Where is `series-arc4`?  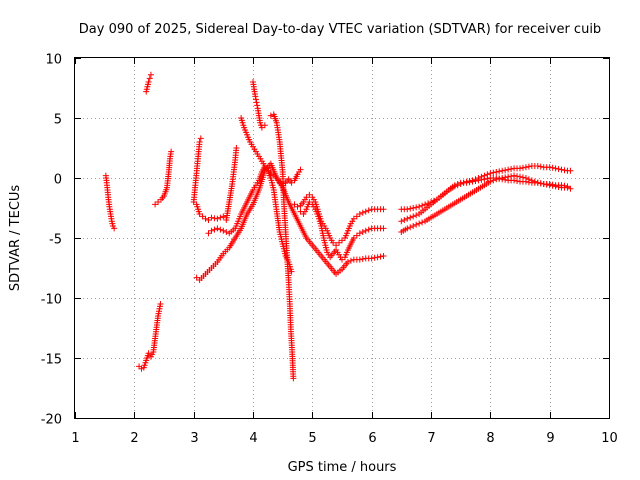 series-arc4 is located at coordinates (163, 178).